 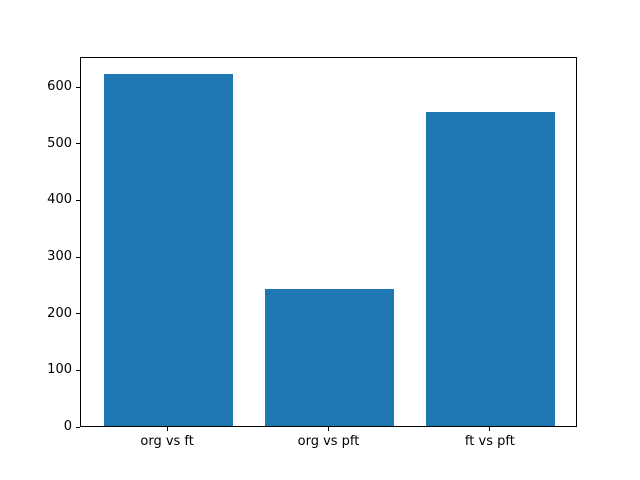 What do you see at coordinates (59, 200) in the screenshot?
I see `y-tick-label: 400` at bounding box center [59, 200].